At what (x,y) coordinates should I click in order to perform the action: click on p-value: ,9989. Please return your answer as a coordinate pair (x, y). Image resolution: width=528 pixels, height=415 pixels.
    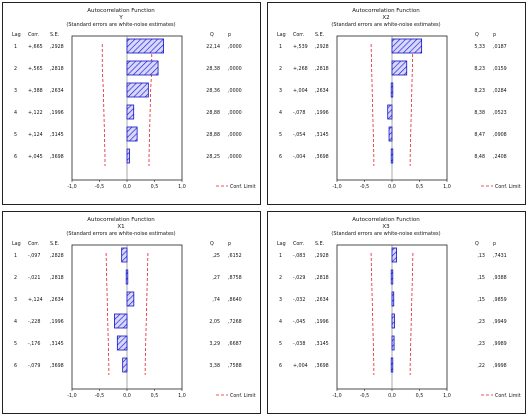
    Looking at the image, I should click on (500, 344).